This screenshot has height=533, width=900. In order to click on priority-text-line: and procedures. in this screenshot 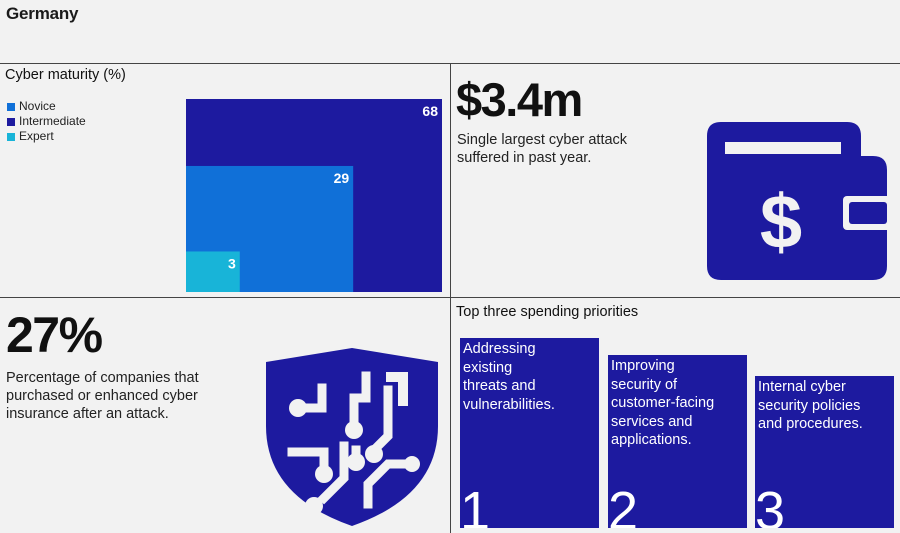, I will do `click(810, 424)`.